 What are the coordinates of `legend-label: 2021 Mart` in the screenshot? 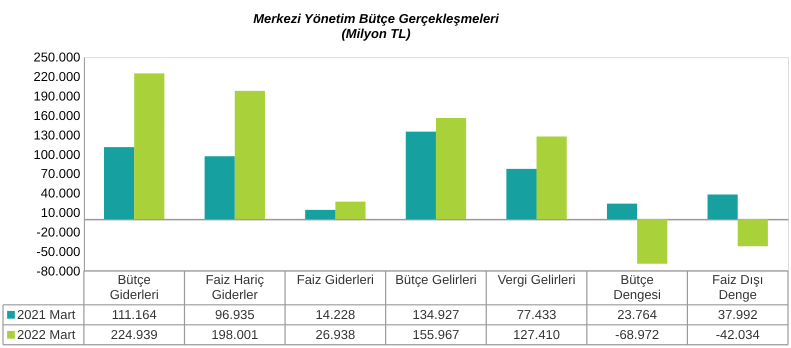 It's located at (46, 314).